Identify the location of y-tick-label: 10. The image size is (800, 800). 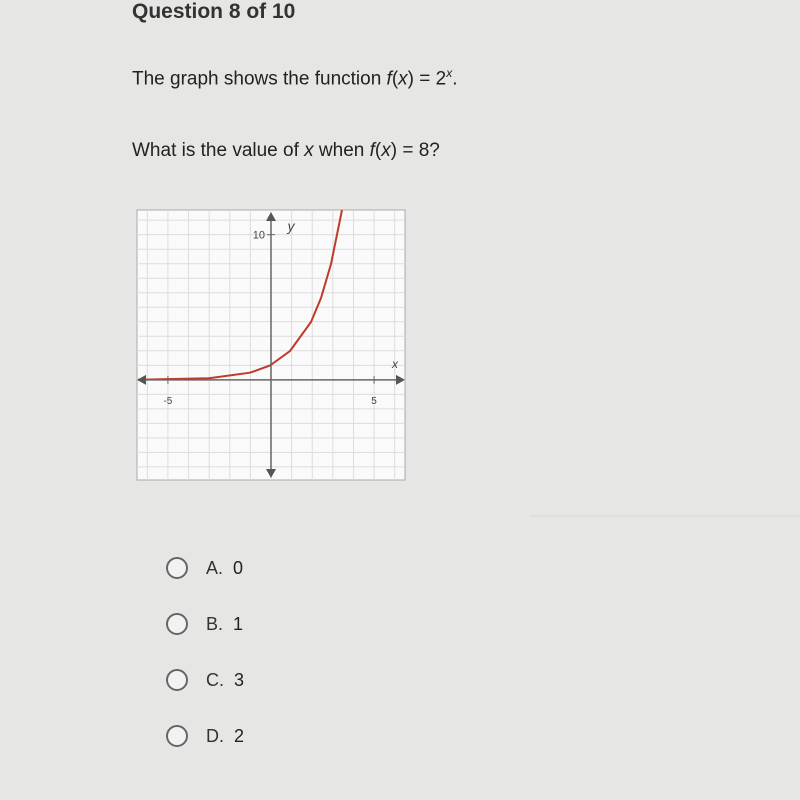
(259, 236).